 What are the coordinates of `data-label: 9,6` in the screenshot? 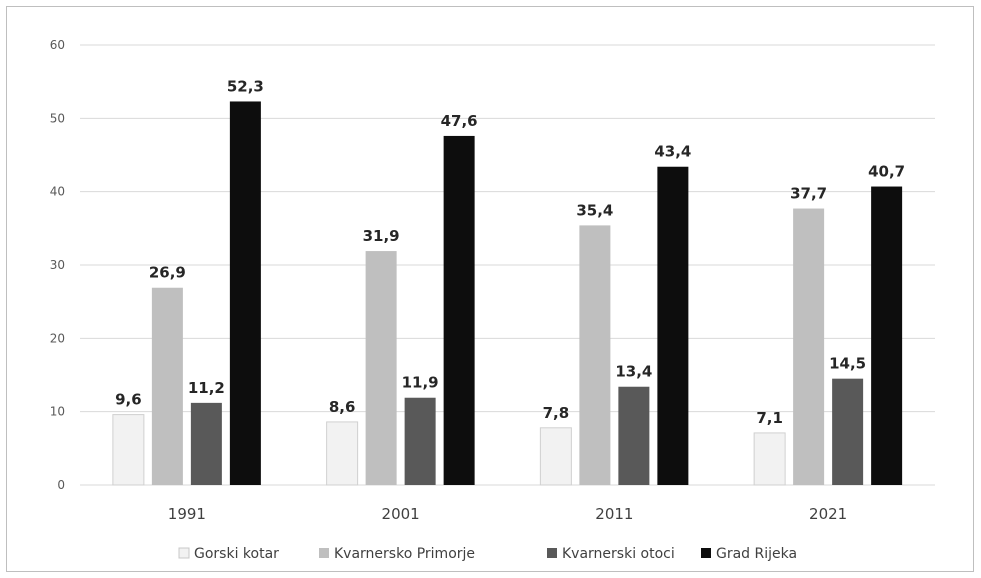 It's located at (128, 400).